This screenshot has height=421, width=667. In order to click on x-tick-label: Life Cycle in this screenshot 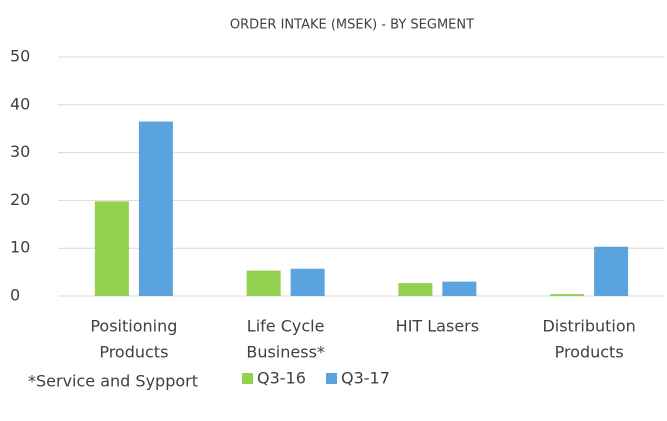, I will do `click(286, 326)`.